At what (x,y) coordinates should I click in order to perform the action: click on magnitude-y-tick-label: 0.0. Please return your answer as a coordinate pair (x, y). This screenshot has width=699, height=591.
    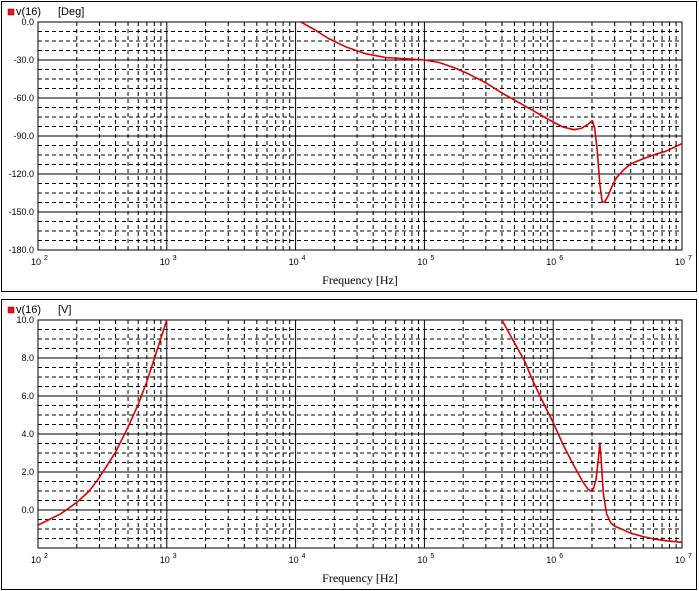
    Looking at the image, I should click on (27, 510).